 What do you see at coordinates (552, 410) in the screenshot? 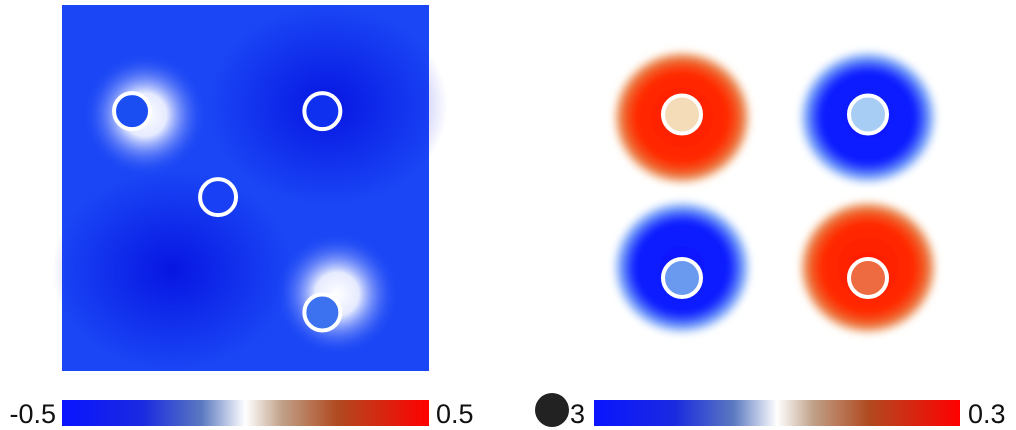
I see `dot-marker` at bounding box center [552, 410].